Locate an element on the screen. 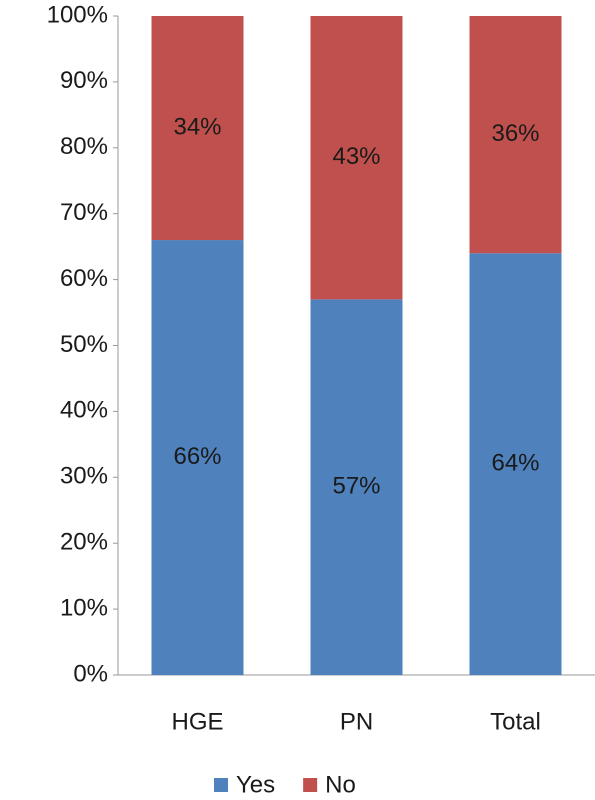 This screenshot has height=800, width=595. y-tick-label: 0% is located at coordinates (90, 673).